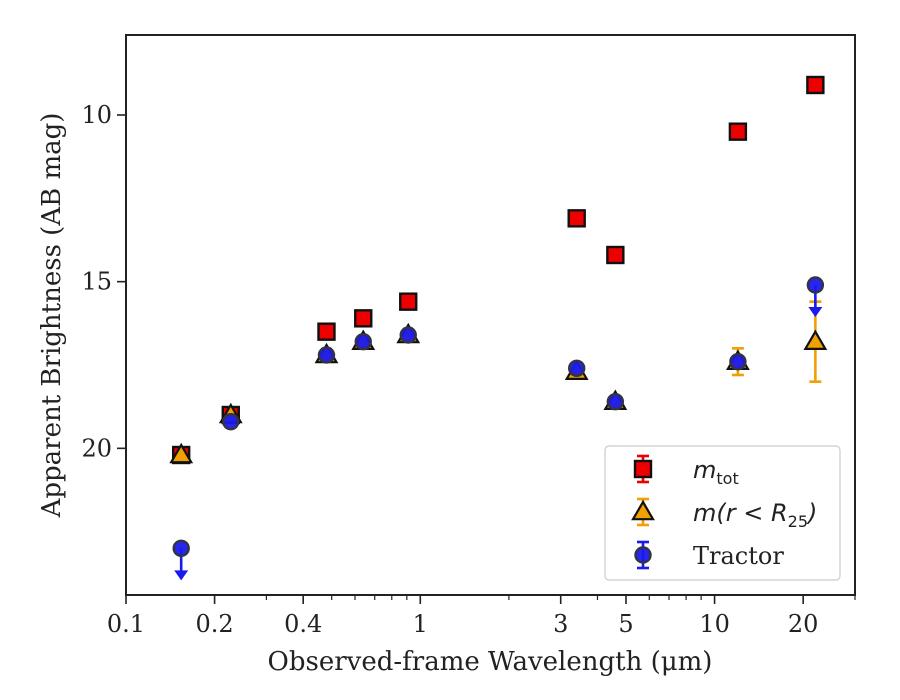 The height and width of the screenshot is (700, 900). What do you see at coordinates (96, 115) in the screenshot?
I see `y-tick-label: 10` at bounding box center [96, 115].